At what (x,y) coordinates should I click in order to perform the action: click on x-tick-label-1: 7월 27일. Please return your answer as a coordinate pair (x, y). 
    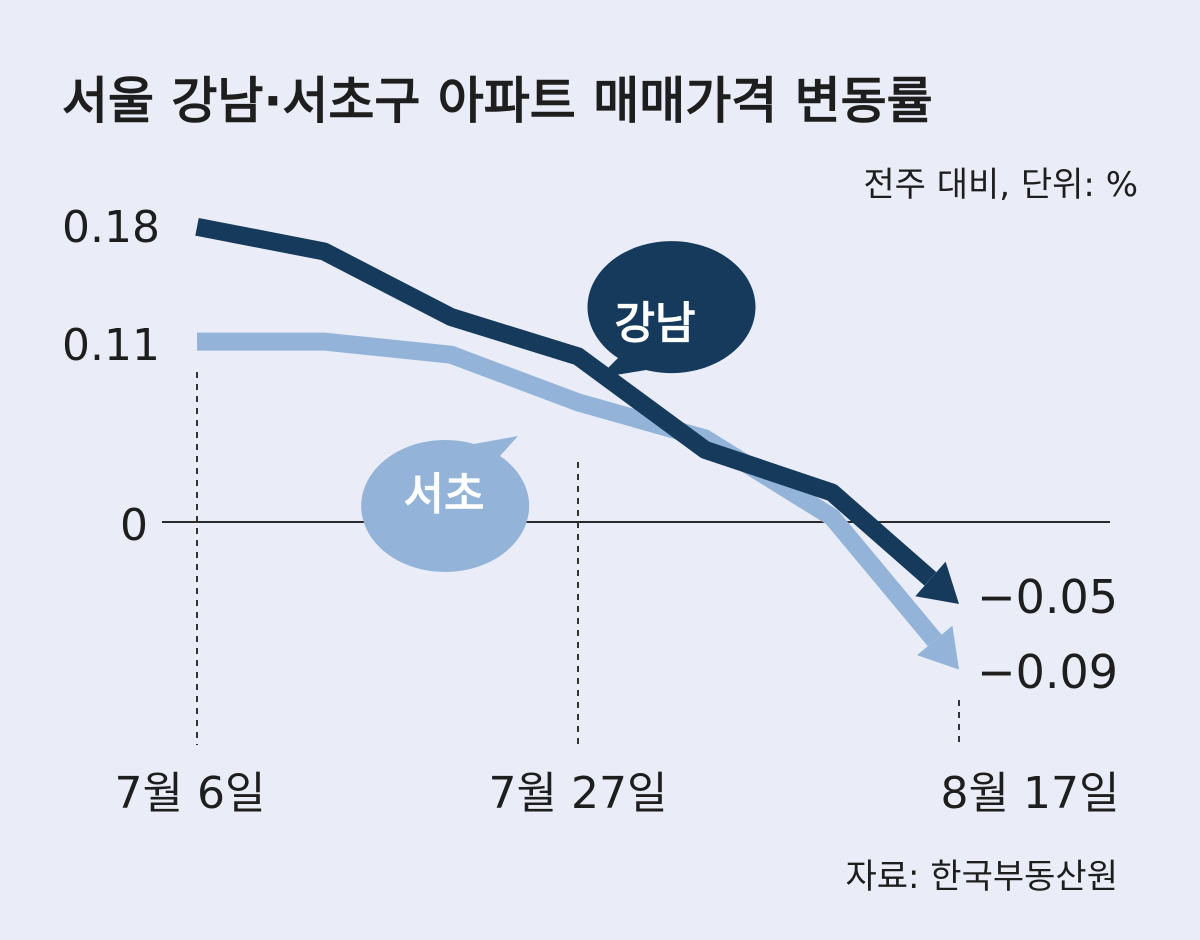
    Looking at the image, I should click on (578, 793).